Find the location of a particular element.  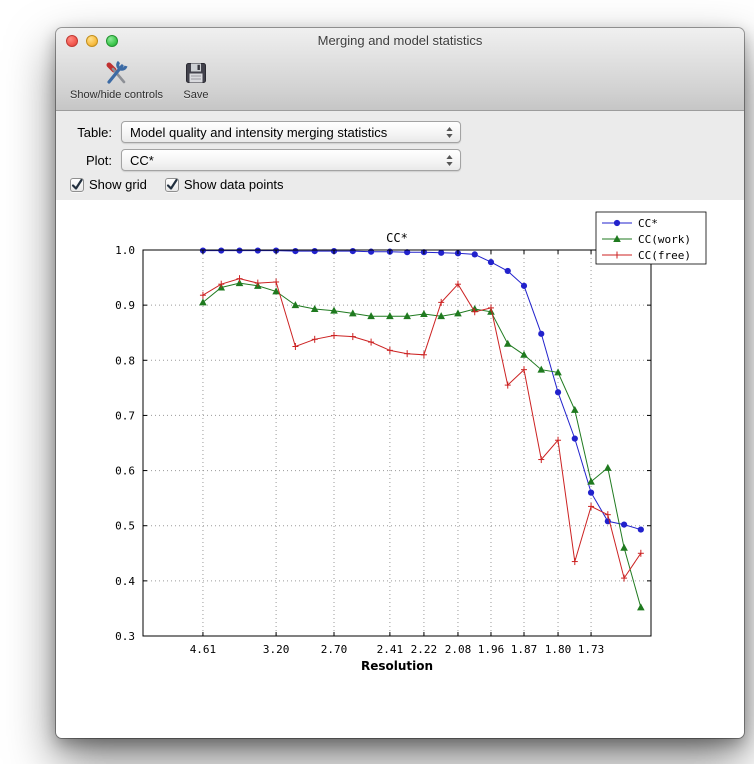

legend: CC* CC(work) CC(free) is located at coordinates (650, 238).